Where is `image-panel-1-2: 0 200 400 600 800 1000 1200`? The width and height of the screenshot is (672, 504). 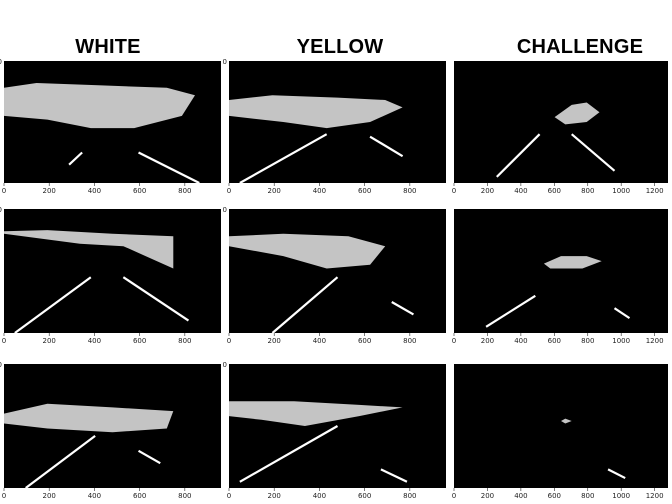 image-panel-1-2: 0 200 400 600 800 1000 1200 is located at coordinates (560, 277).